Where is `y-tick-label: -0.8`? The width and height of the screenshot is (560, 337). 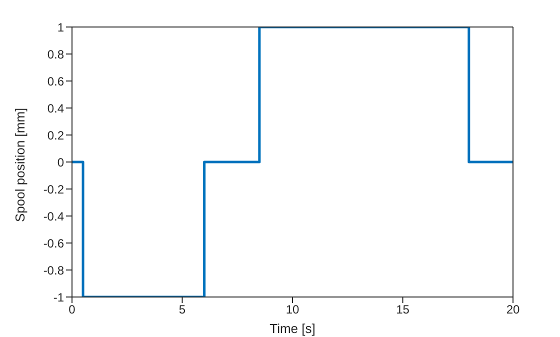
y-tick-label: -0.8 is located at coordinates (53, 270).